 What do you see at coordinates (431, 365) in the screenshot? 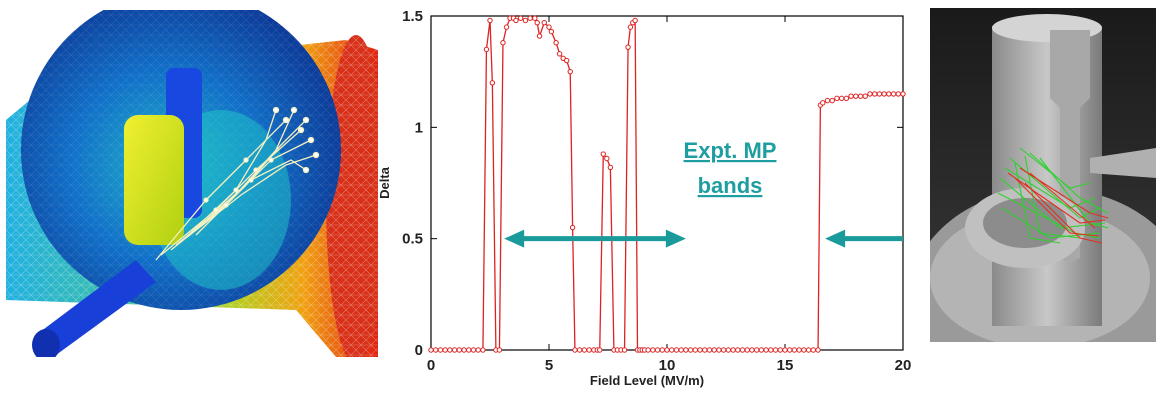
I see `x-tick-label: 0` at bounding box center [431, 365].